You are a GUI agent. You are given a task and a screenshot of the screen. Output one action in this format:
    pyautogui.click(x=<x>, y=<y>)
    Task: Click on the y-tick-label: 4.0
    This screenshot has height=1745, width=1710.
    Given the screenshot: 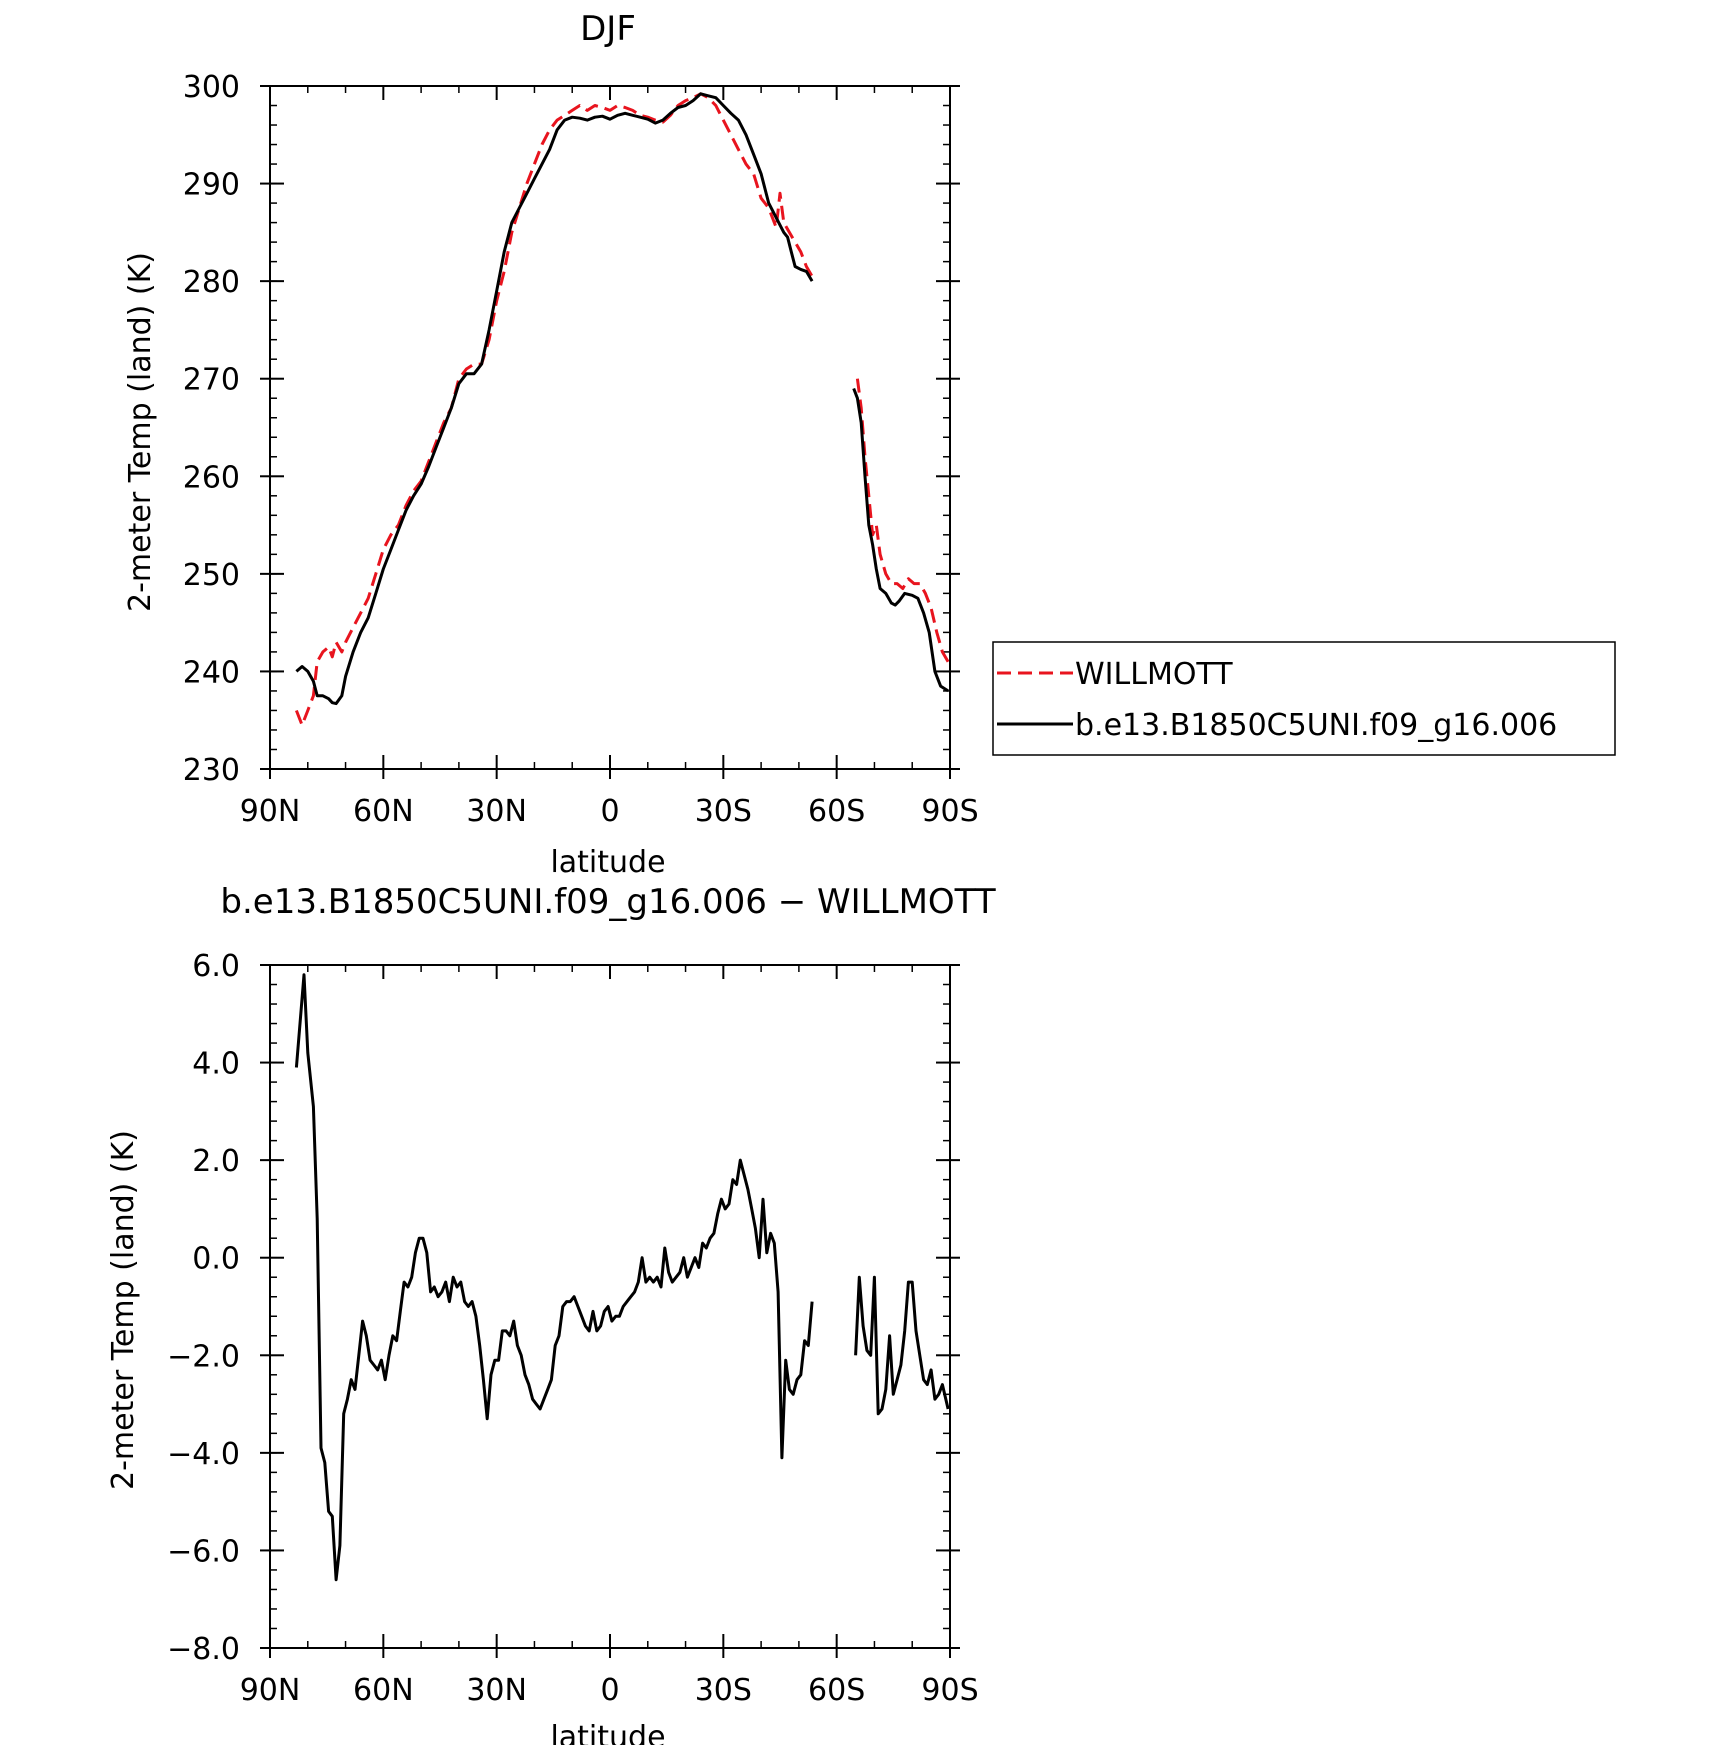 What is the action you would take?
    pyautogui.click(x=216, y=1064)
    